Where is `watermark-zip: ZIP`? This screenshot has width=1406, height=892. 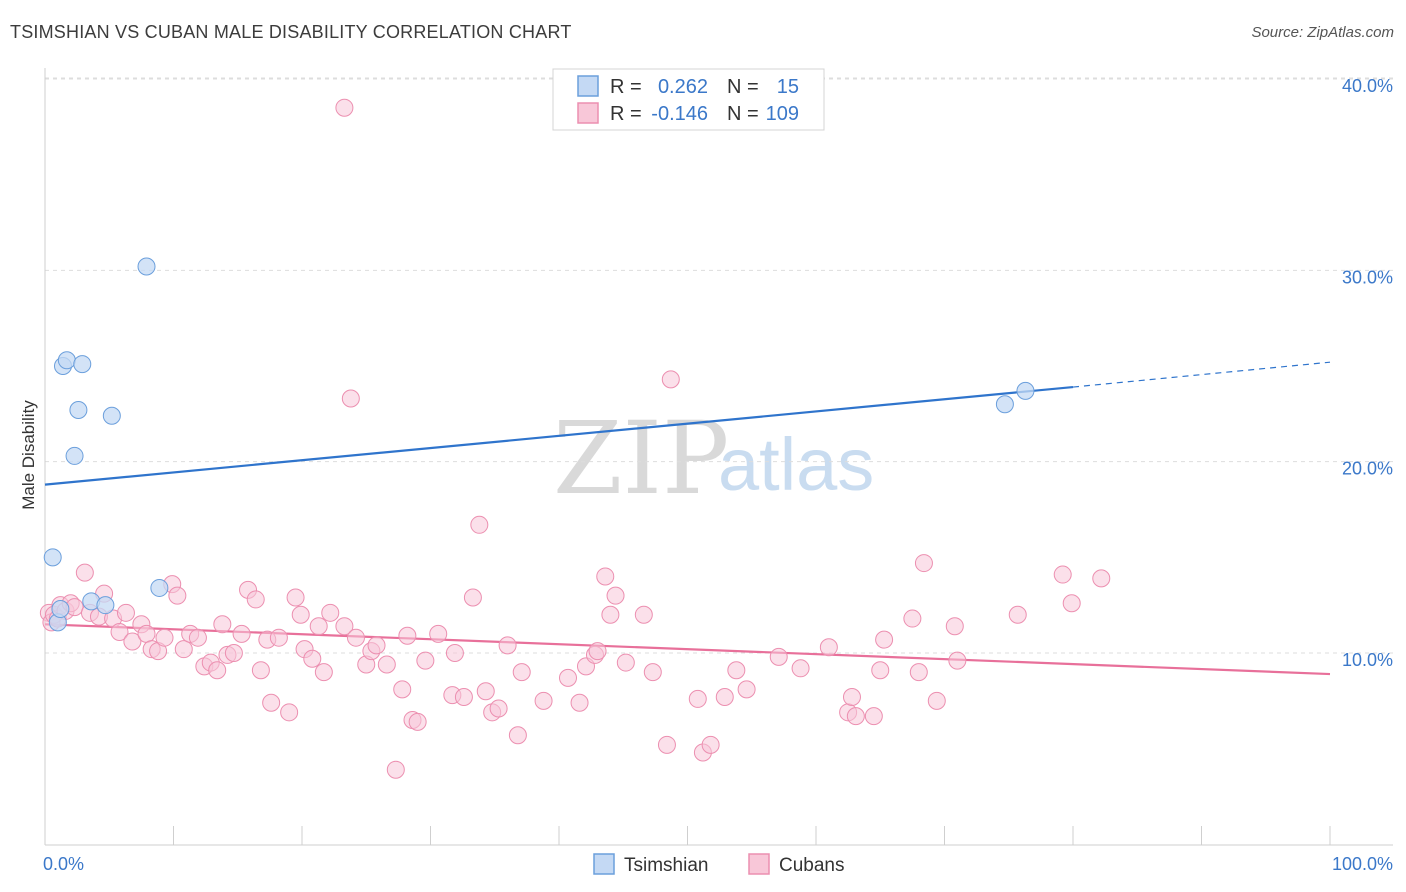
watermark-zip: ZIP is located at coordinates (641, 458).